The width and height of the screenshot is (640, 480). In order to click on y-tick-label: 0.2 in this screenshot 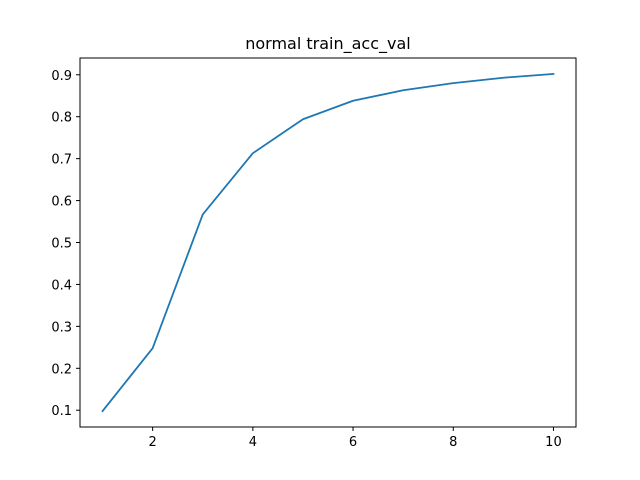, I will do `click(61, 369)`.